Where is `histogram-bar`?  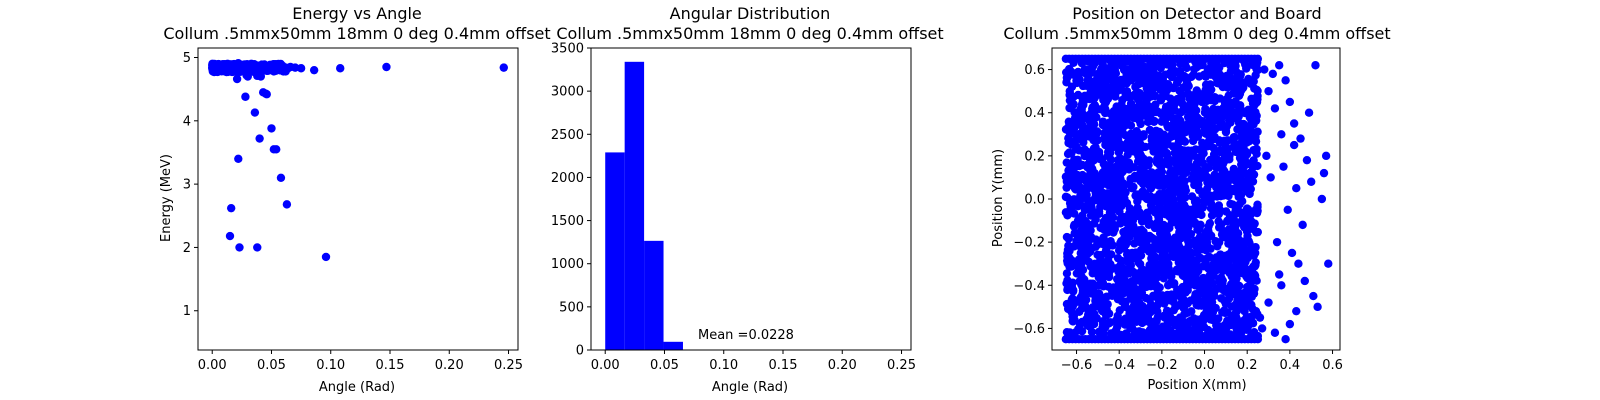
histogram-bar is located at coordinates (654, 295).